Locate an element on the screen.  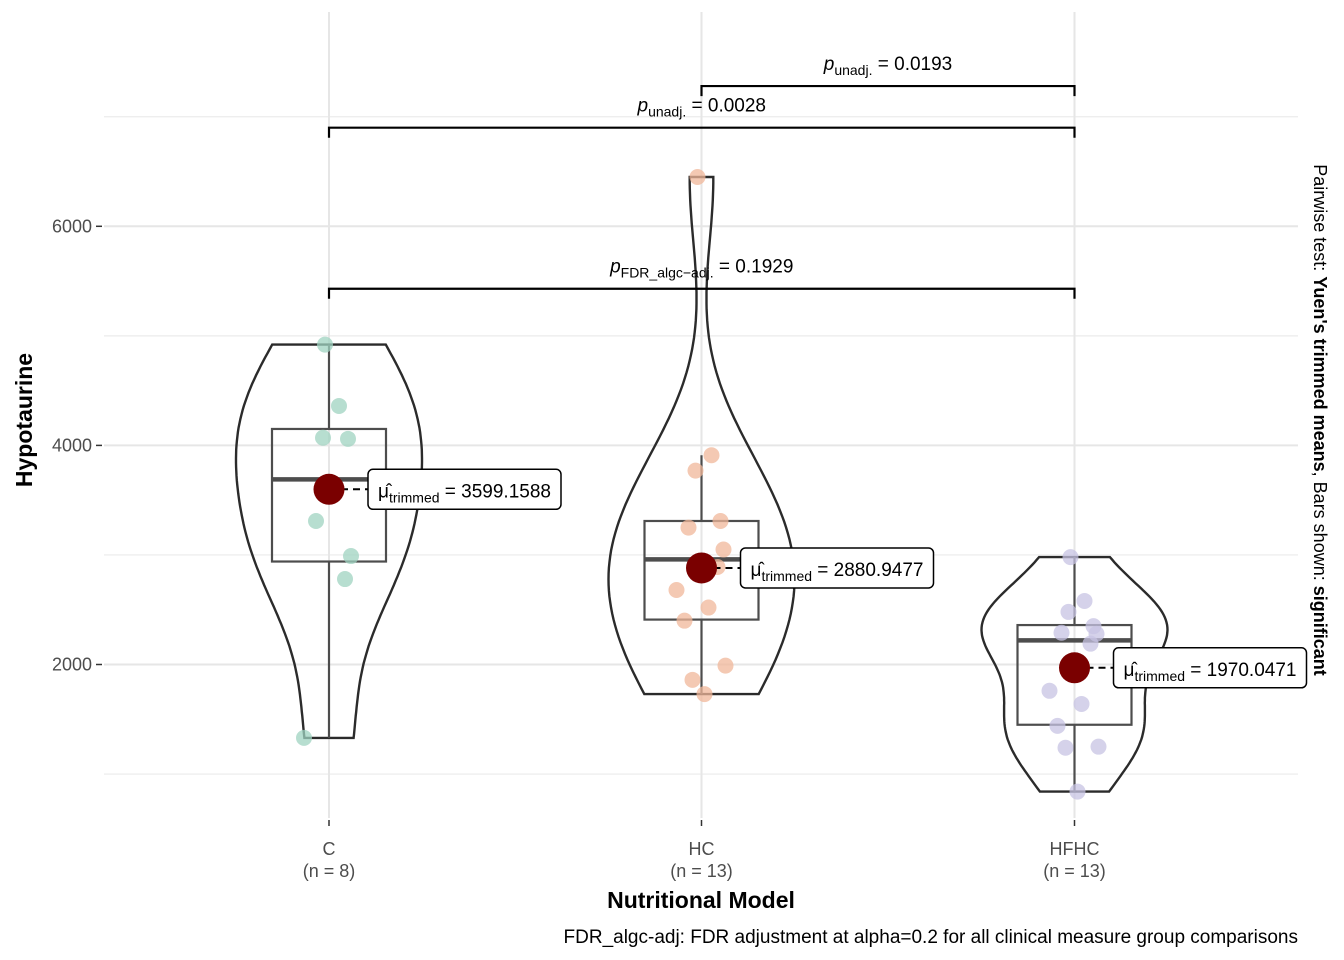
y-axis-title: Hypotaurine is located at coordinates (24, 420).